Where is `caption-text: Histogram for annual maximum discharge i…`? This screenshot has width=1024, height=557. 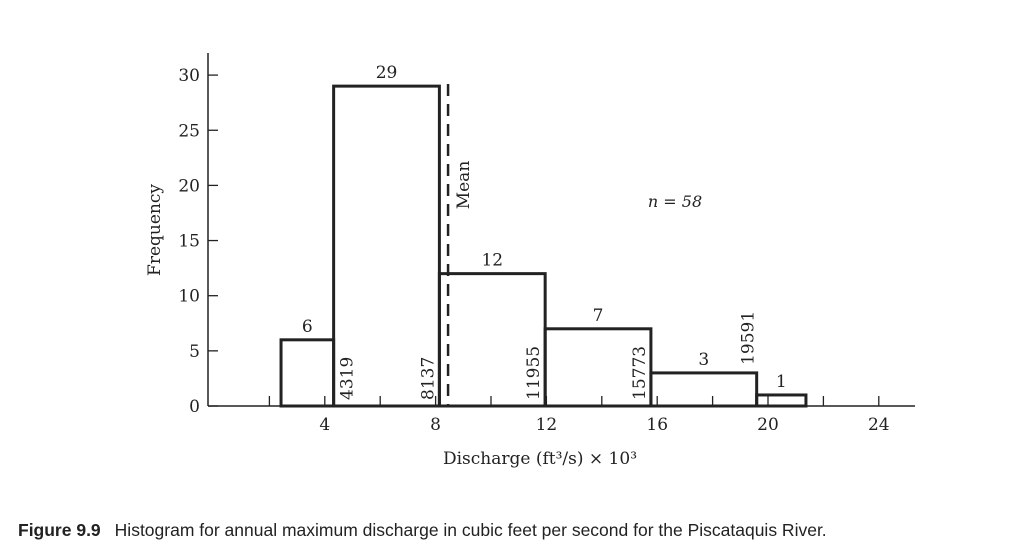
caption-text: Histogram for annual maximum discharge i… is located at coordinates (470, 530).